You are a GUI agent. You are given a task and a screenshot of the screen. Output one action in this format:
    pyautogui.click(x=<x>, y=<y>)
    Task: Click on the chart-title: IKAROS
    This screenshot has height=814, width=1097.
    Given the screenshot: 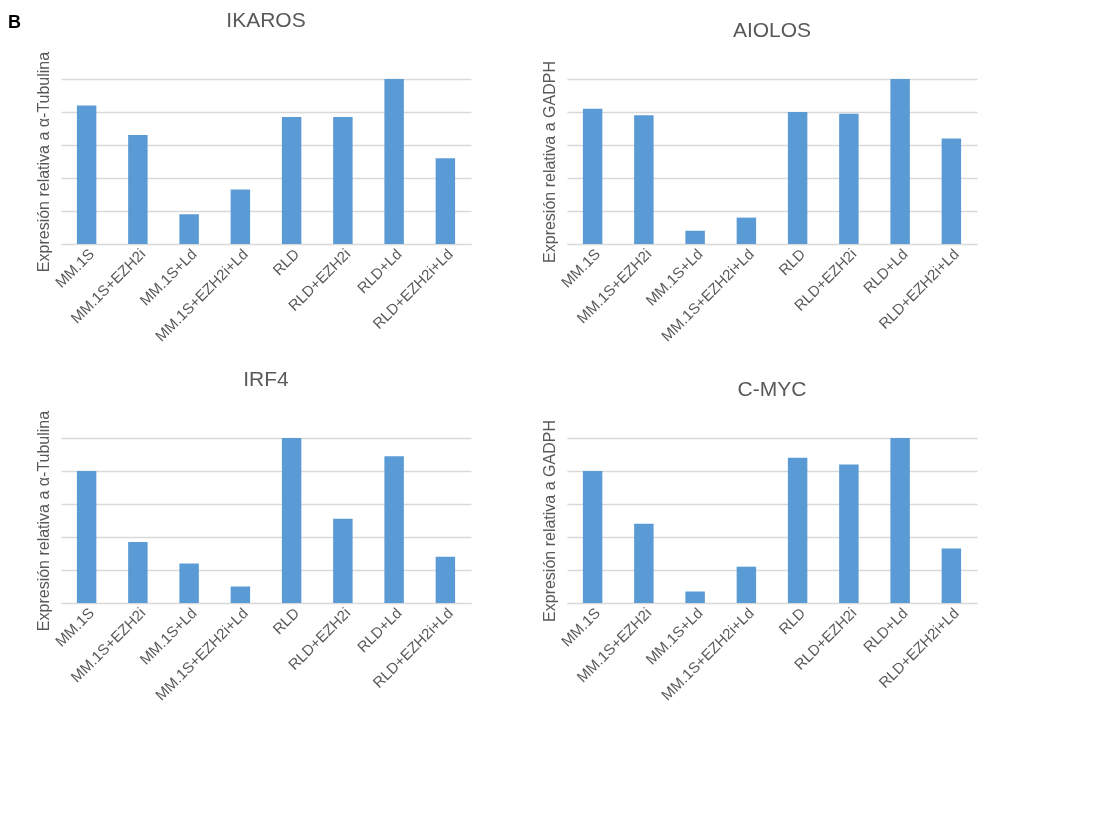 What is the action you would take?
    pyautogui.click(x=266, y=20)
    